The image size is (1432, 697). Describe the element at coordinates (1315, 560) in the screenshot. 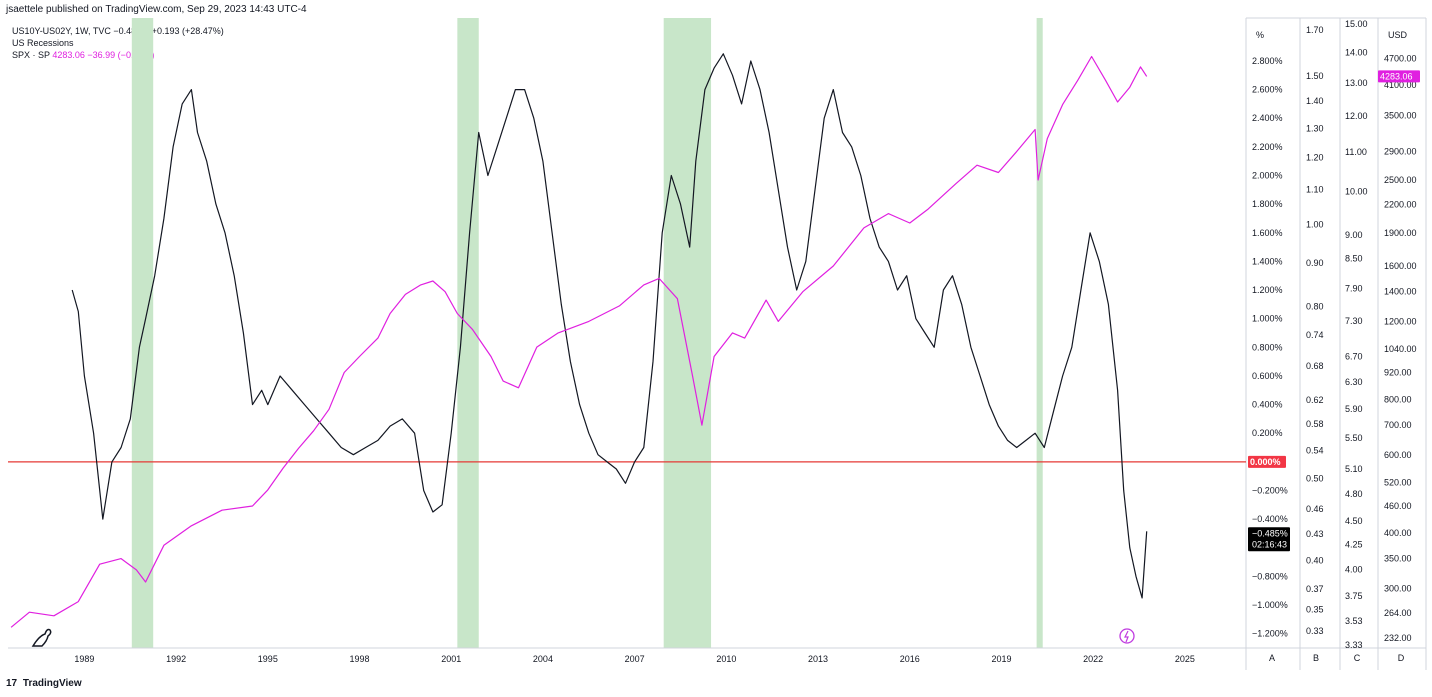

I see `scale-b-label: 0.40` at that location.